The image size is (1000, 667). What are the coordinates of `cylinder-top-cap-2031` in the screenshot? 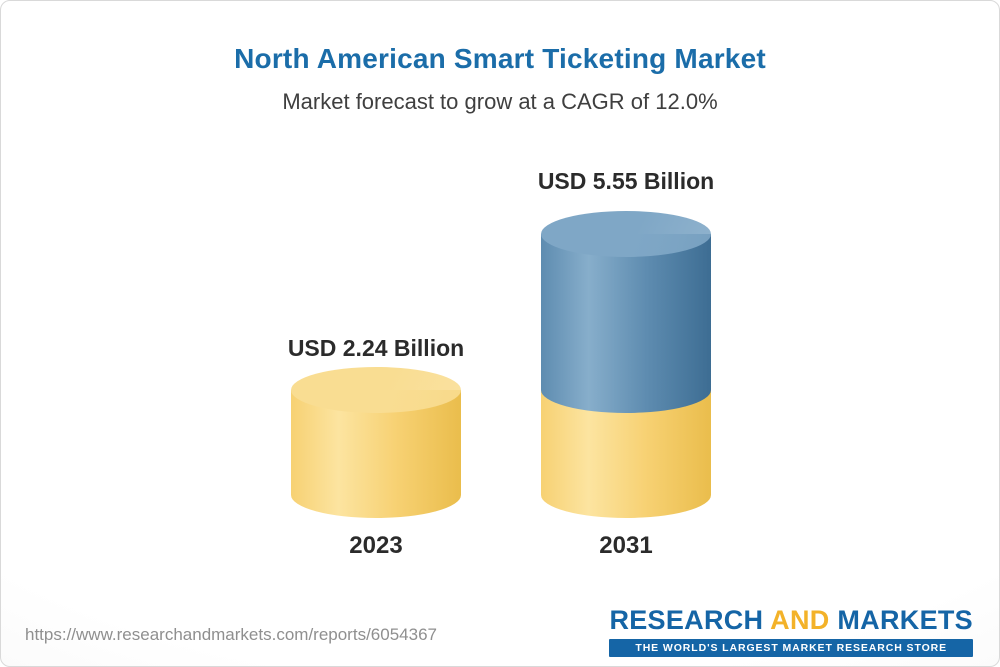 It's located at (626, 234).